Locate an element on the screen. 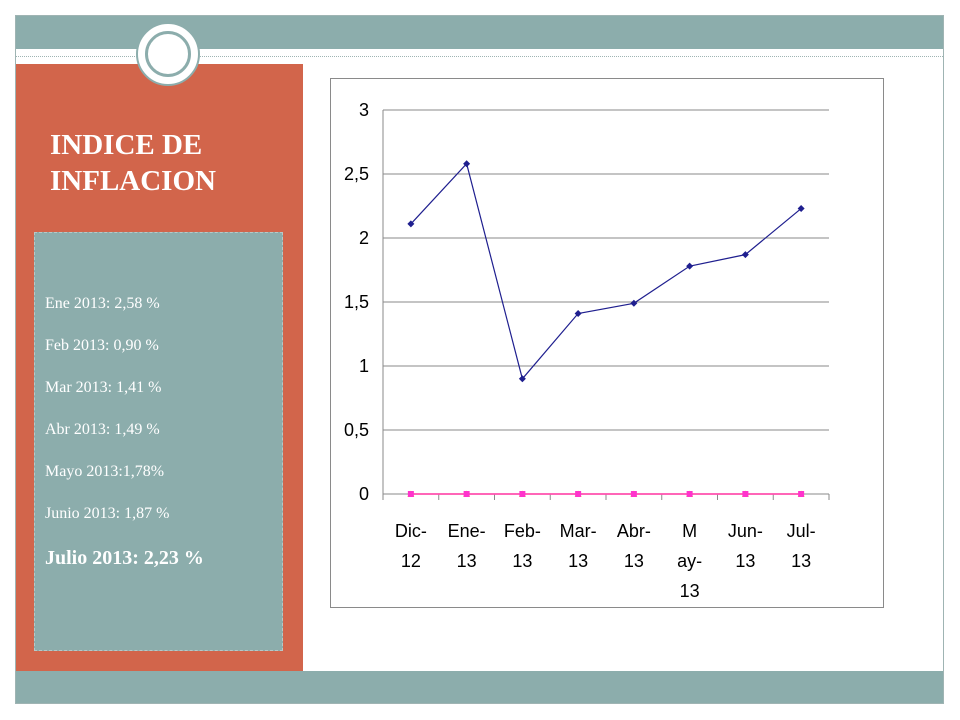  series-0-line is located at coordinates (606, 271).